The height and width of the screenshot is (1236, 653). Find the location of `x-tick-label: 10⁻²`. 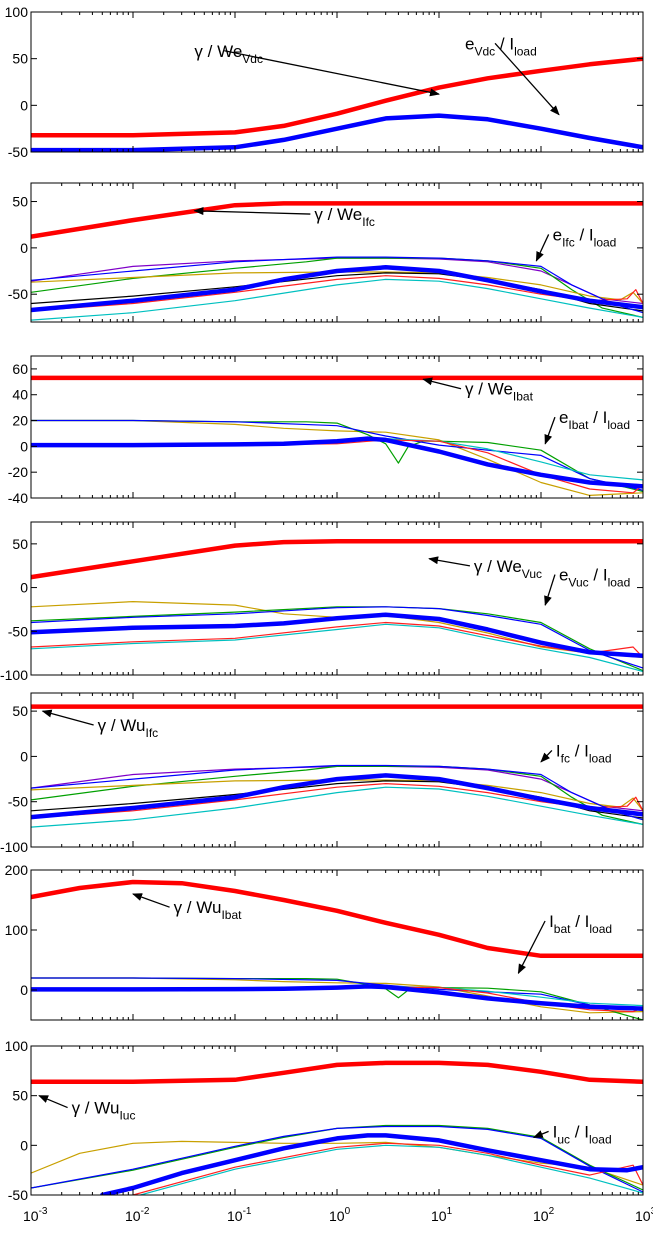

x-tick-label: 10⁻² is located at coordinates (137, 1215).